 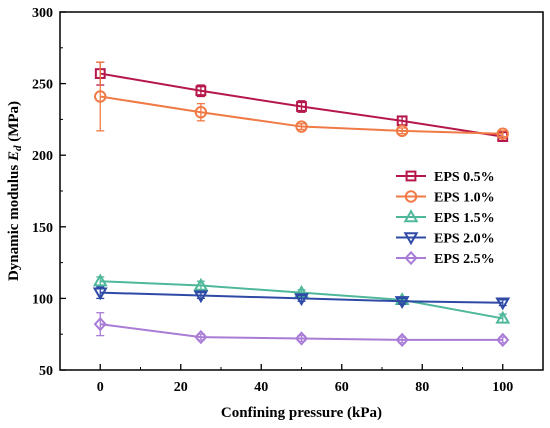 What do you see at coordinates (181, 387) in the screenshot?
I see `x-tick-label: 20` at bounding box center [181, 387].